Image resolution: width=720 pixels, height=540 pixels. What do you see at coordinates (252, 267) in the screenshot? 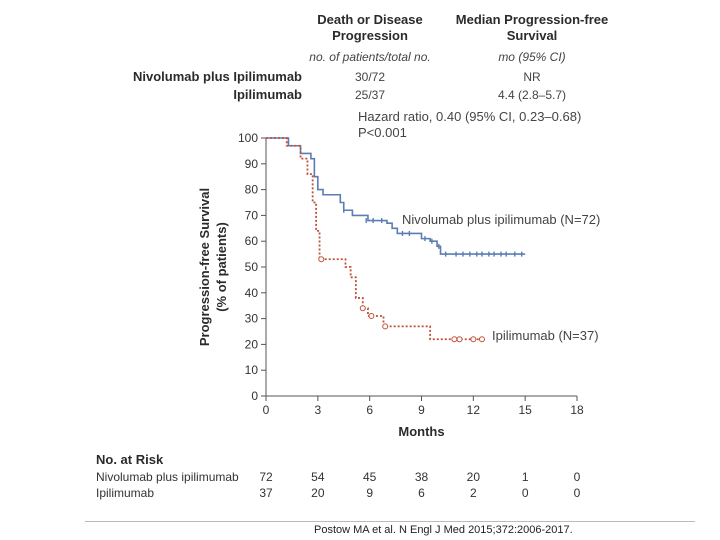
I see `y-tick-label: 50` at bounding box center [252, 267].